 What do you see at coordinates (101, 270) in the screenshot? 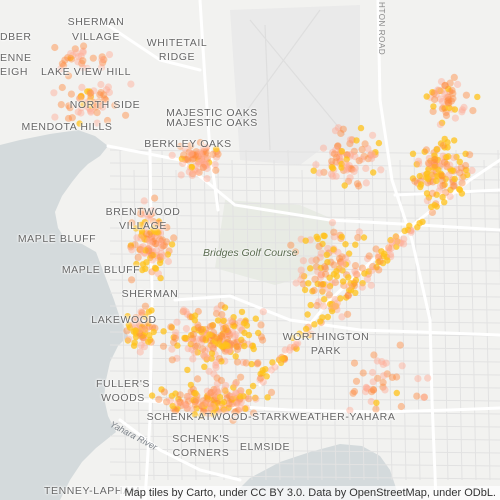
I see `label-maple-bluff-2: MAPLE BLUFF` at bounding box center [101, 270].